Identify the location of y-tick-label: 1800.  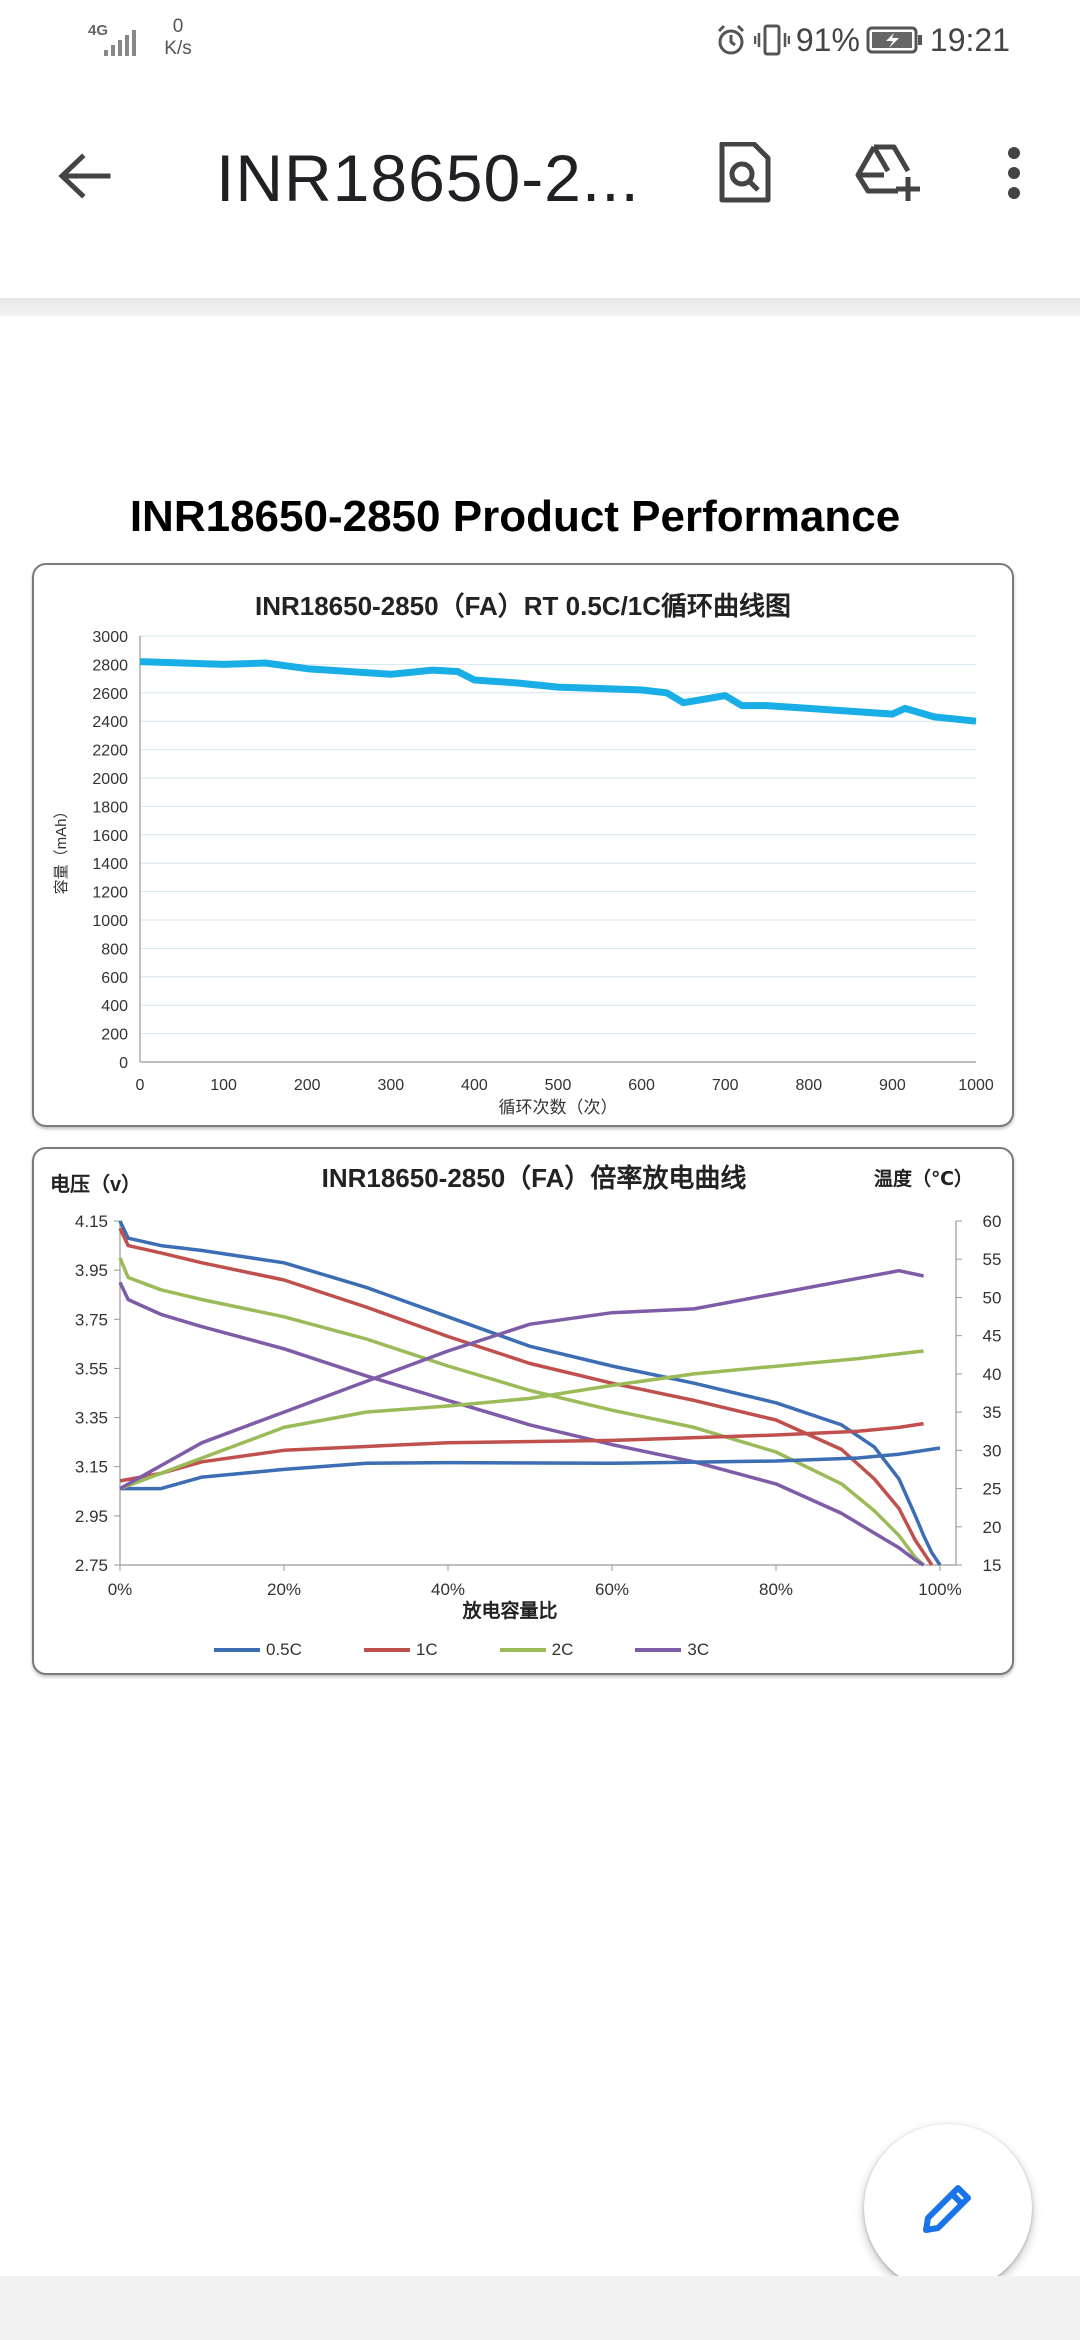
(110, 807).